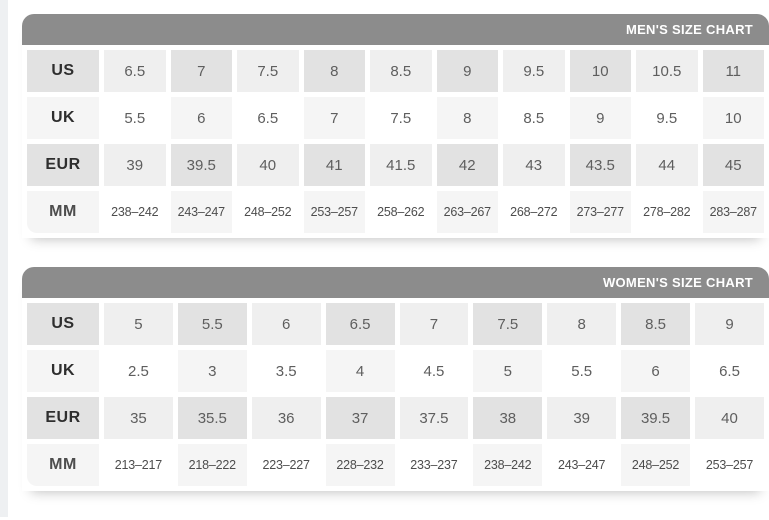 The image size is (769, 520). What do you see at coordinates (334, 165) in the screenshot?
I see `size-cell: 41` at bounding box center [334, 165].